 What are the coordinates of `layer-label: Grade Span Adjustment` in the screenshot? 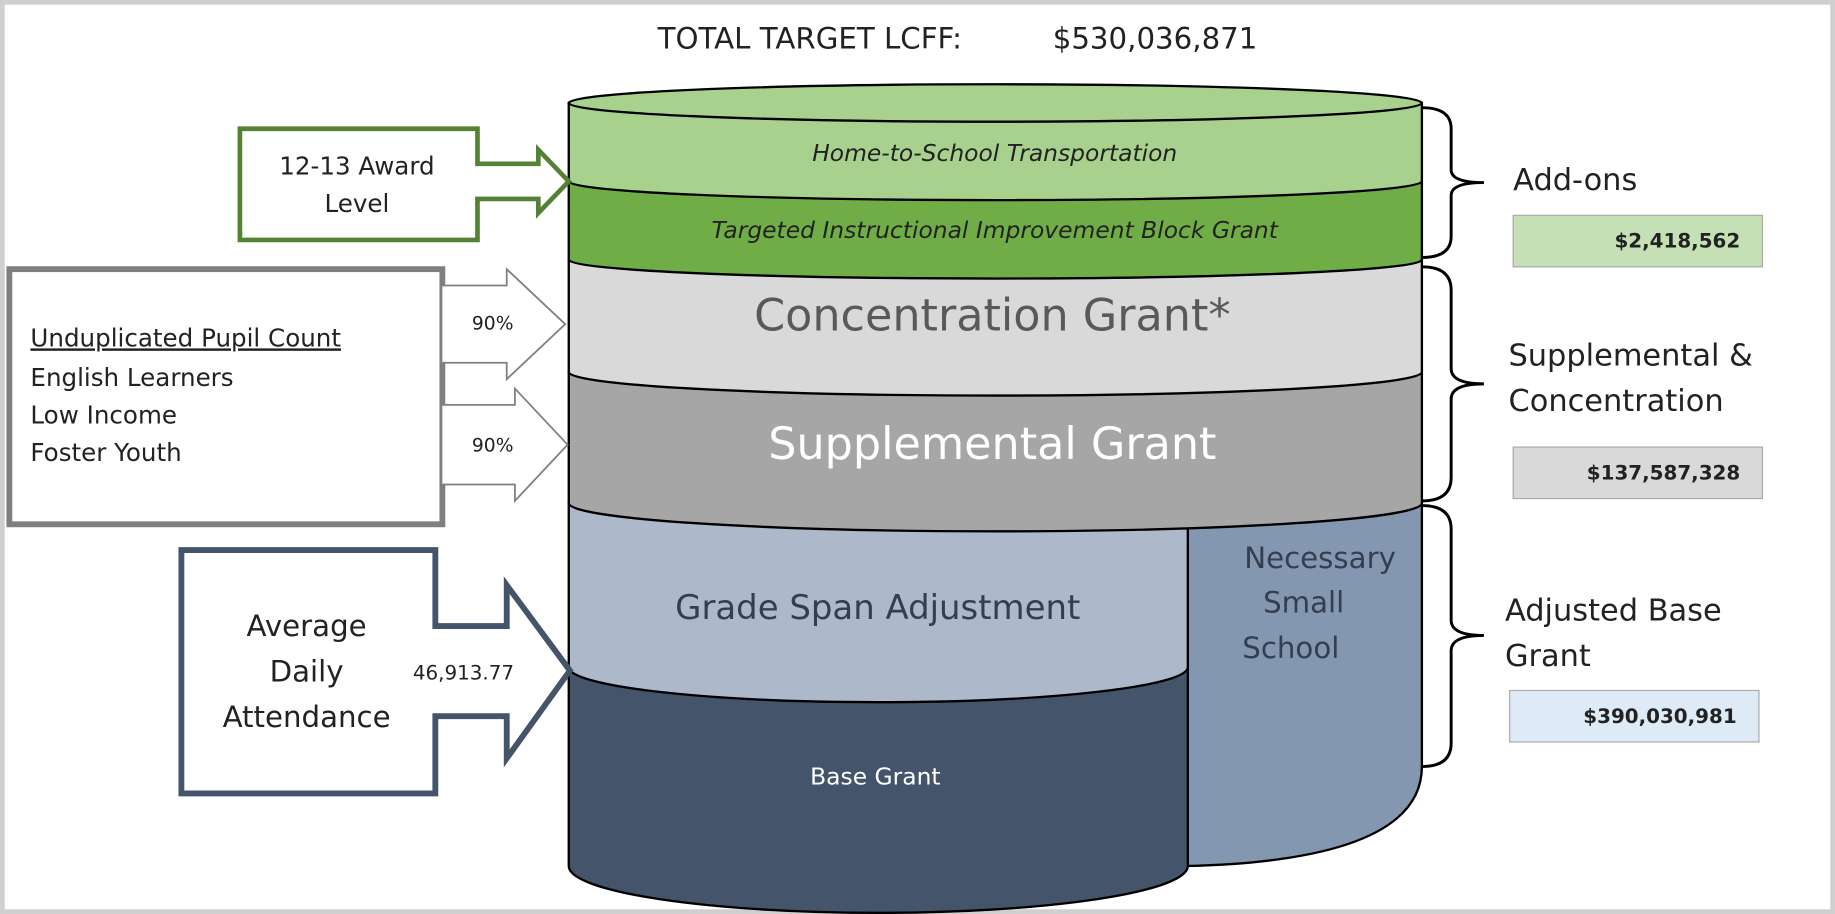 It's located at (877, 608).